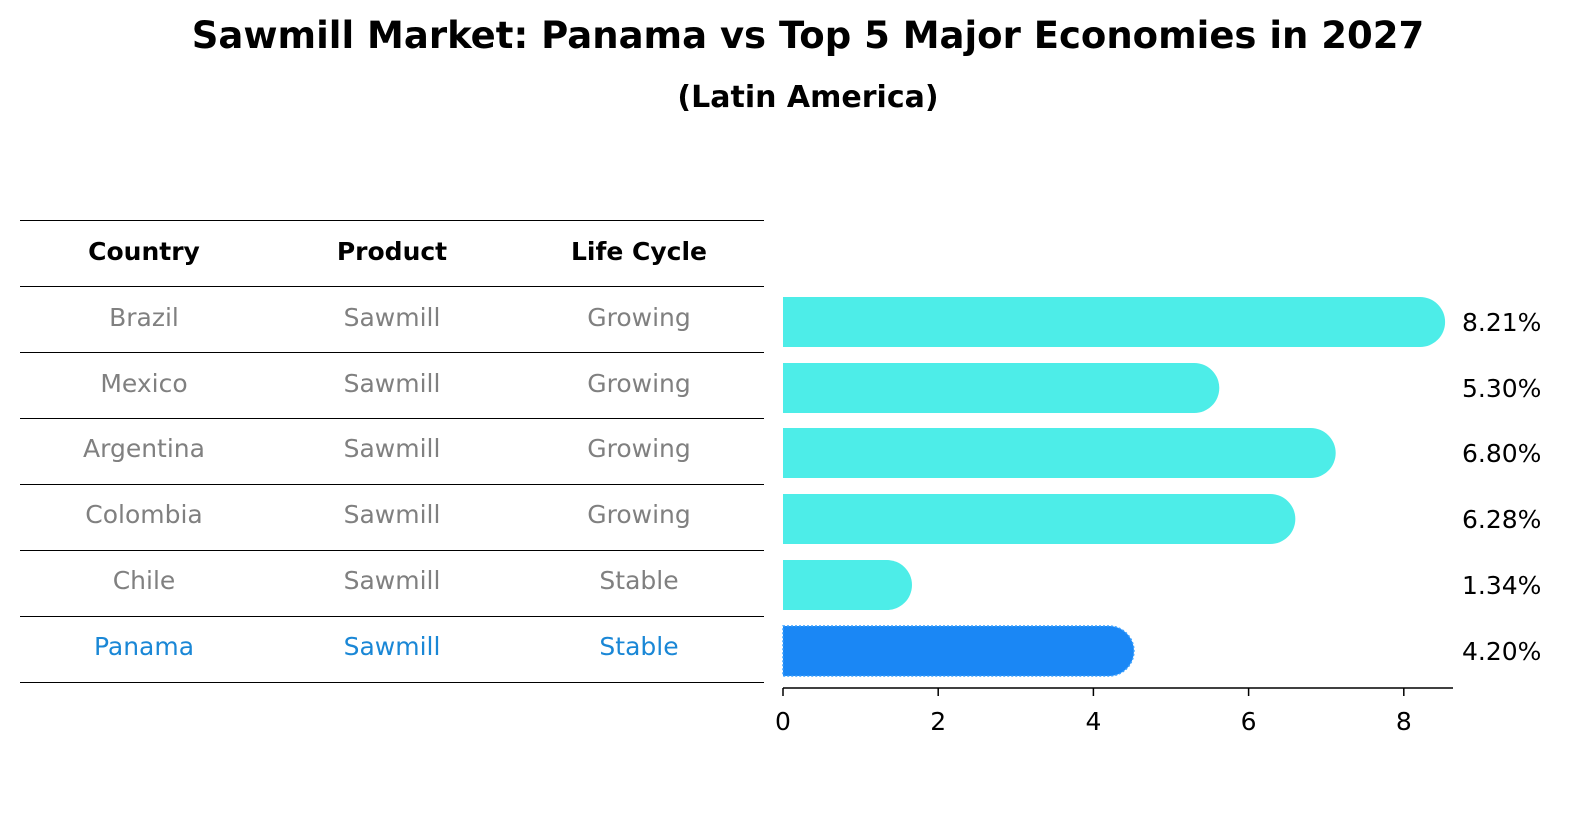  What do you see at coordinates (938, 721) in the screenshot?
I see `x-tick-label: 2` at bounding box center [938, 721].